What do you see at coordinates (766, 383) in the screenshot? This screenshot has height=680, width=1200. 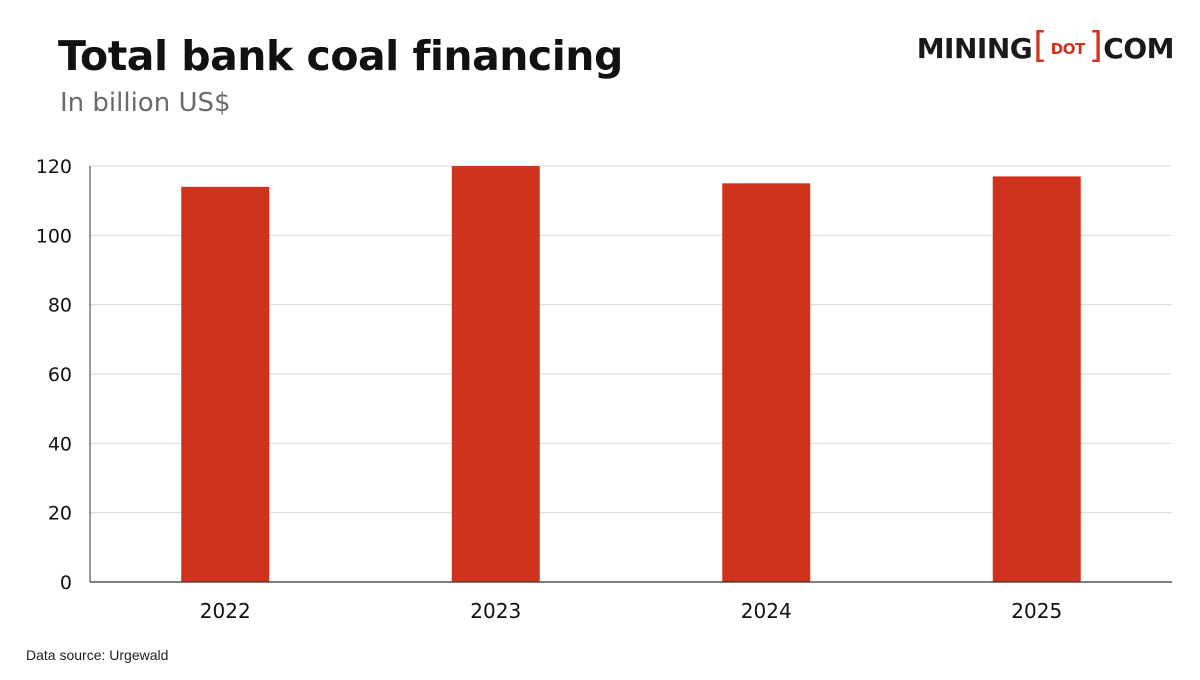 I see `bar-2024` at bounding box center [766, 383].